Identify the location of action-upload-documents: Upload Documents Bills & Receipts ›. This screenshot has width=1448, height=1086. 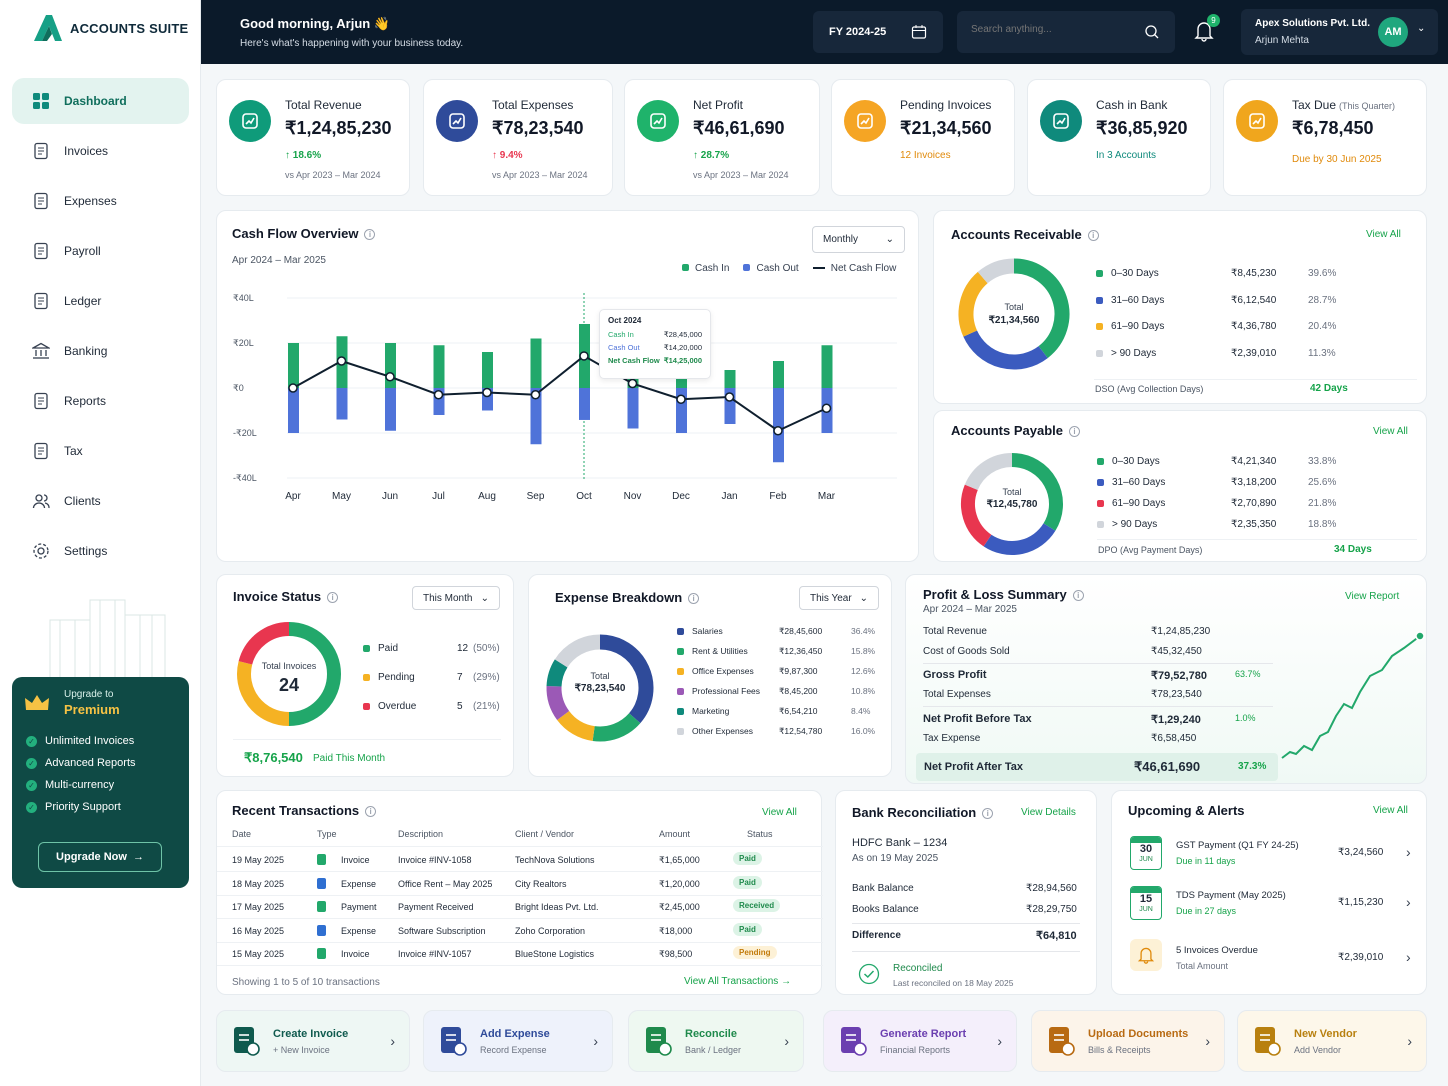
(1128, 1041).